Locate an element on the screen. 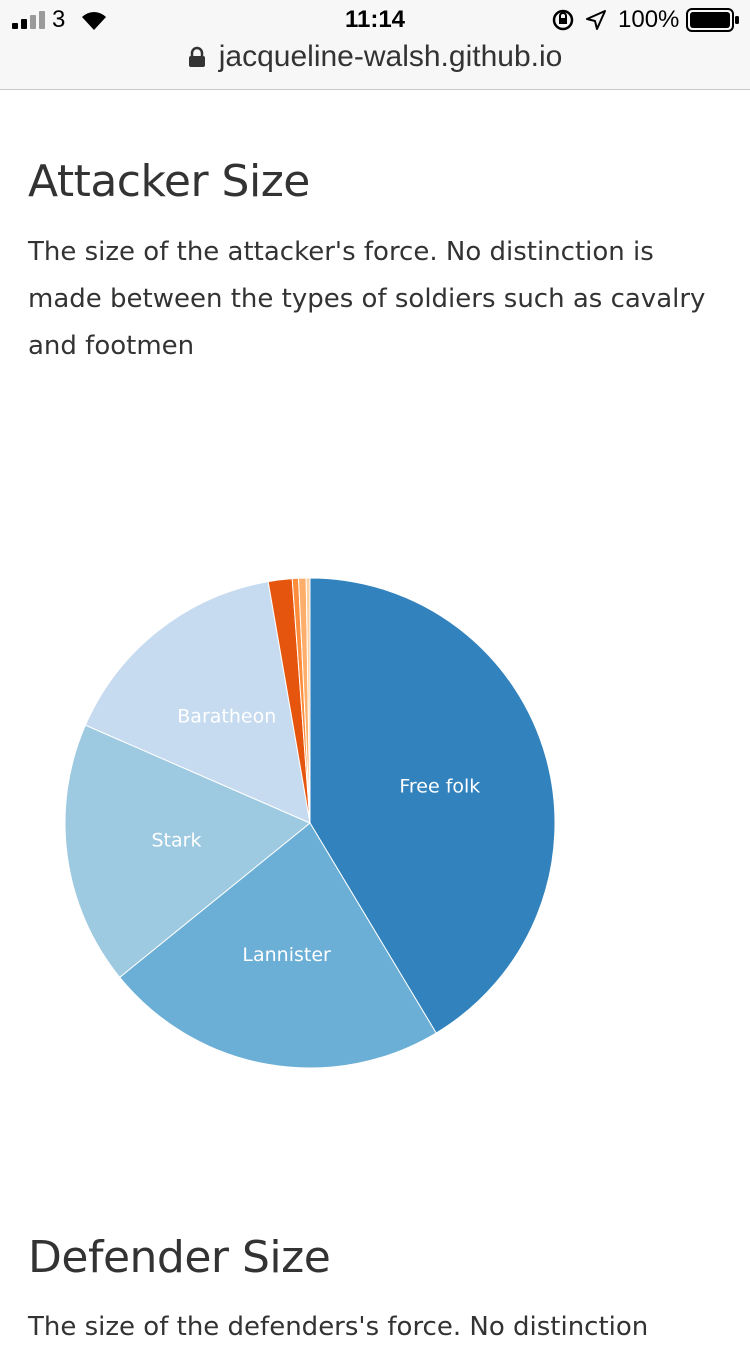 The width and height of the screenshot is (750, 1351). lock-icon is located at coordinates (196, 56).